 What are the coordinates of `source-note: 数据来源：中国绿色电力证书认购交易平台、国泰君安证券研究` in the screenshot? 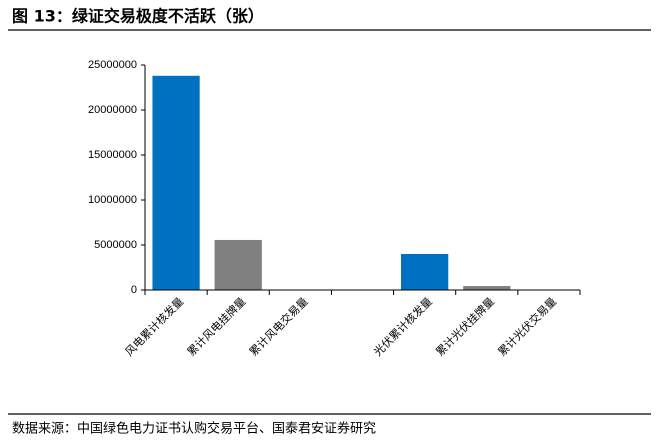 It's located at (194, 429).